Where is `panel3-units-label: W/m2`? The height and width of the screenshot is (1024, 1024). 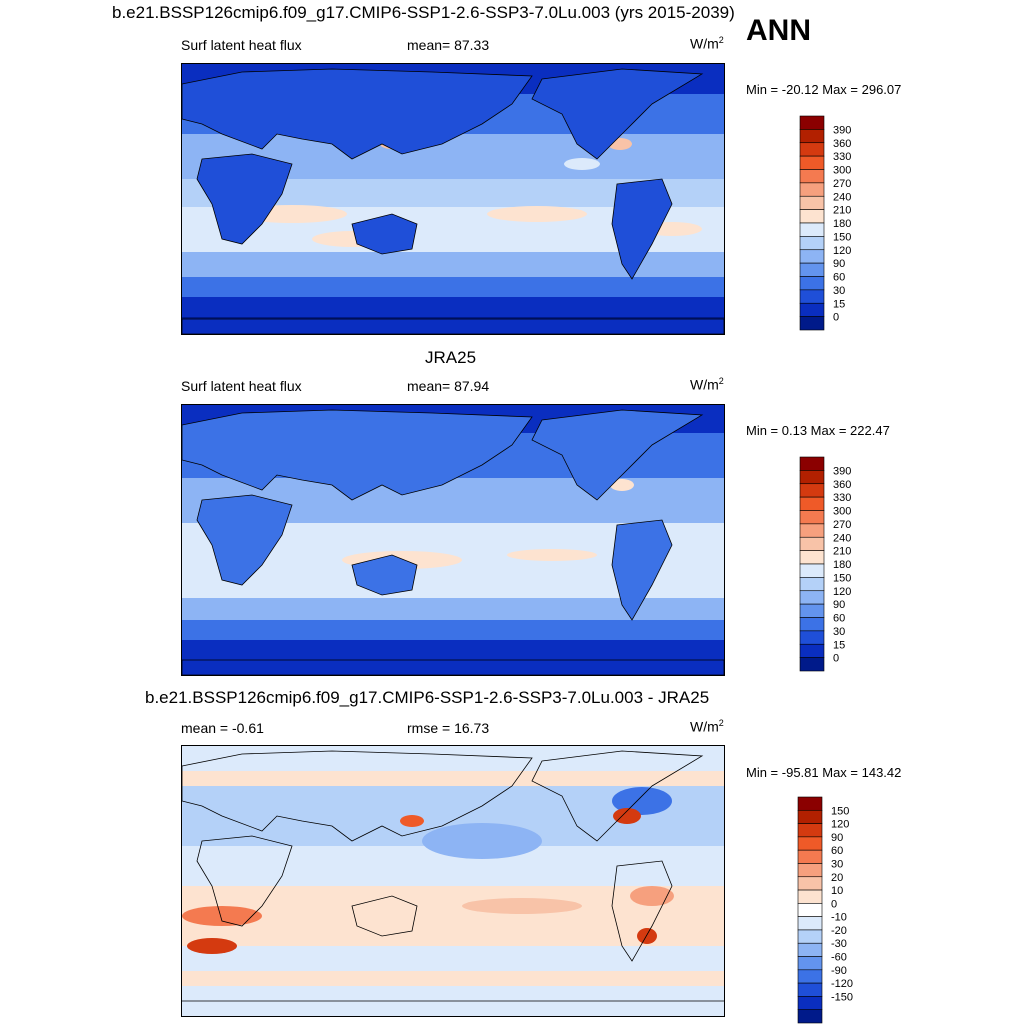
panel3-units-label: W/m2 is located at coordinates (707, 726).